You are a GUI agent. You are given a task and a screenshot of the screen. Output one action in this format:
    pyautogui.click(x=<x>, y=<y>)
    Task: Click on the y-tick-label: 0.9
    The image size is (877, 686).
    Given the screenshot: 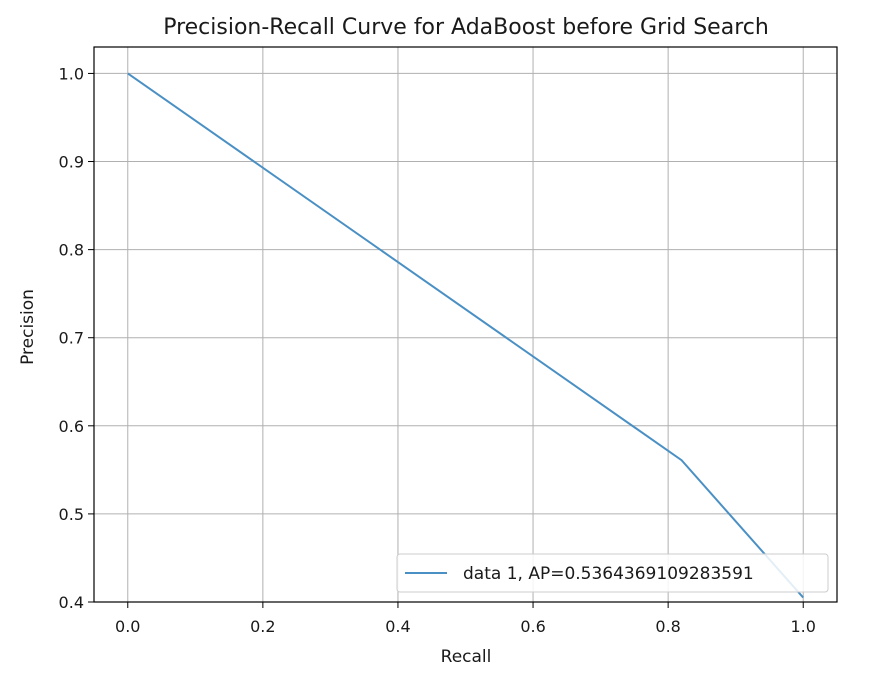 What is the action you would take?
    pyautogui.click(x=71, y=162)
    